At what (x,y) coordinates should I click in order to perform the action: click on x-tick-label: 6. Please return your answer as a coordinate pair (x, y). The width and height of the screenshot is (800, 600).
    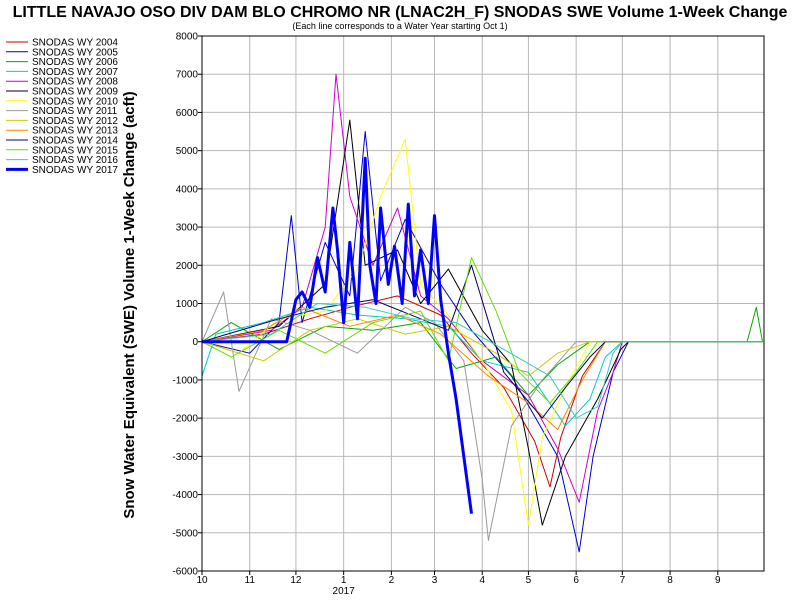
    Looking at the image, I should click on (576, 580).